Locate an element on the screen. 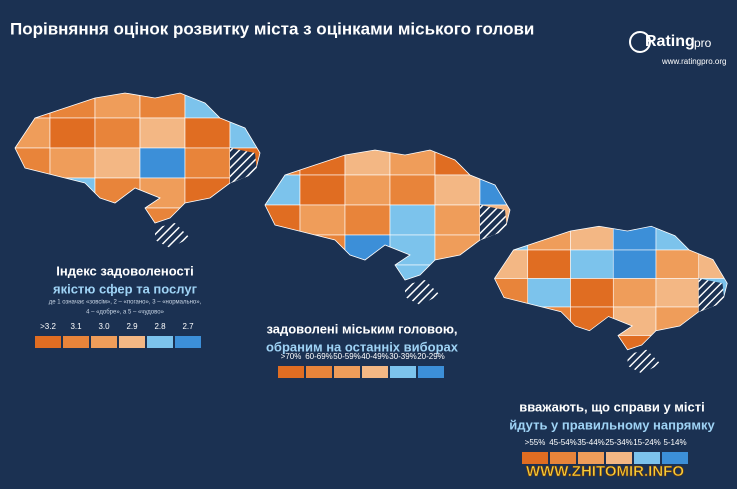 The width and height of the screenshot is (737, 489). legend-label: 20-29% is located at coordinates (431, 356).